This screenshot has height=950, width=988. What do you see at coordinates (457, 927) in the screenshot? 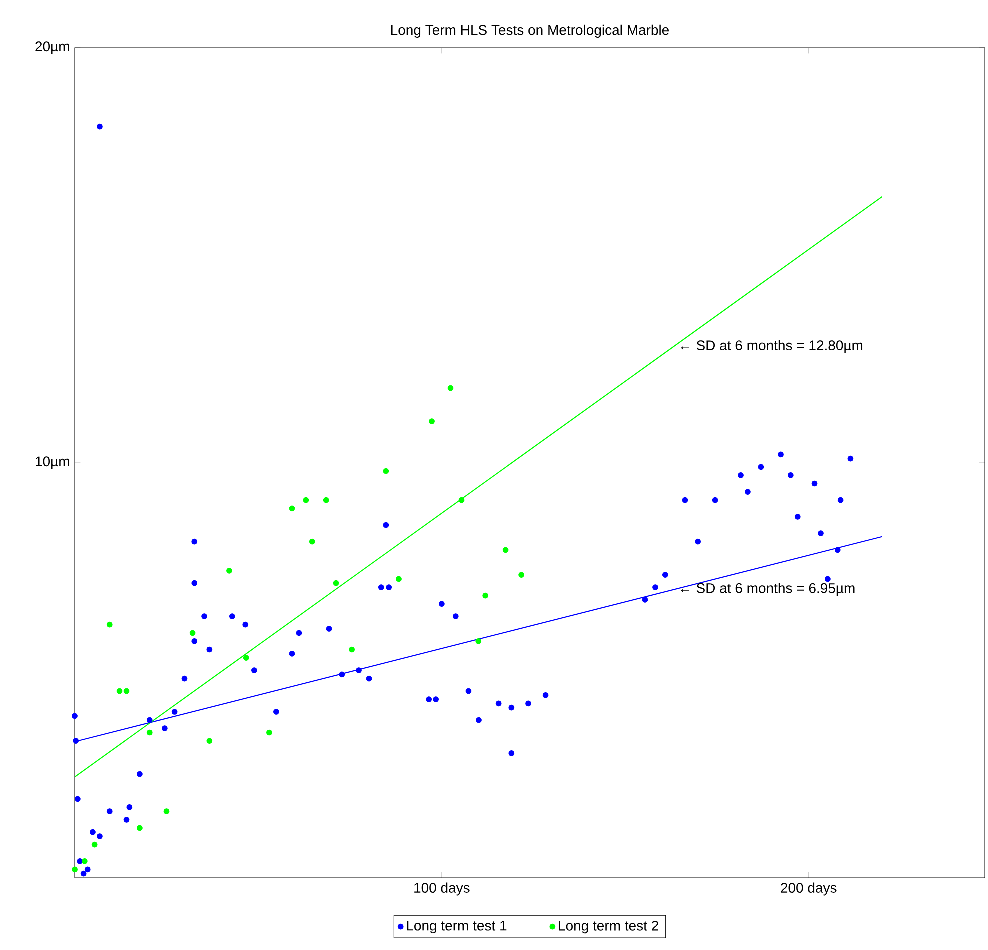
I see `legend-label: Long term test 1` at bounding box center [457, 927].